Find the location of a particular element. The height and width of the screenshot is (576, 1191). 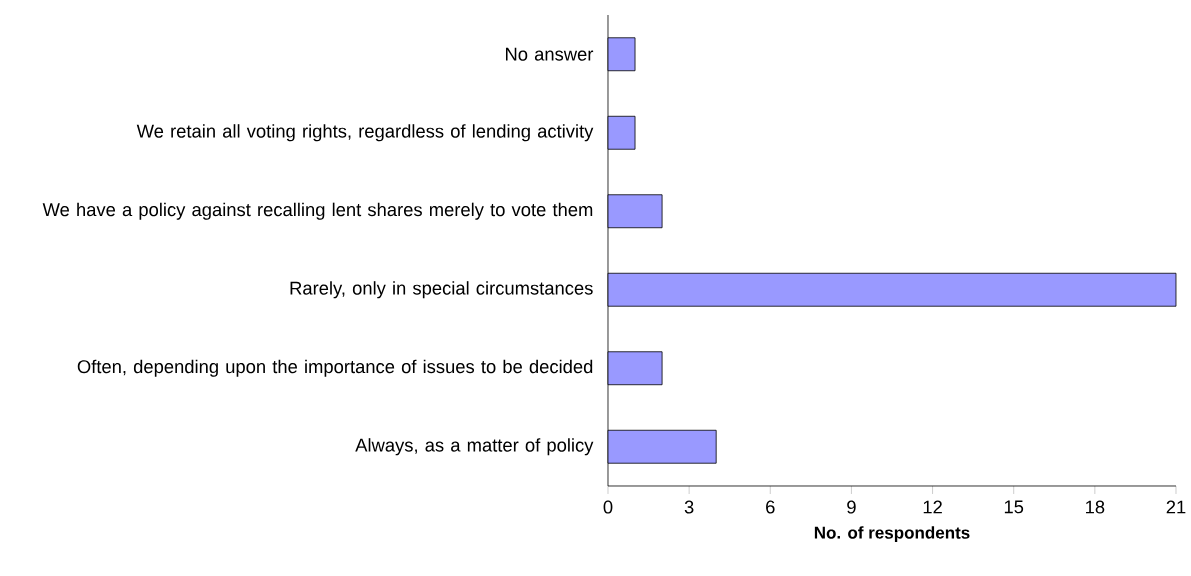

x-axis-title: No. of respondents is located at coordinates (892, 534).